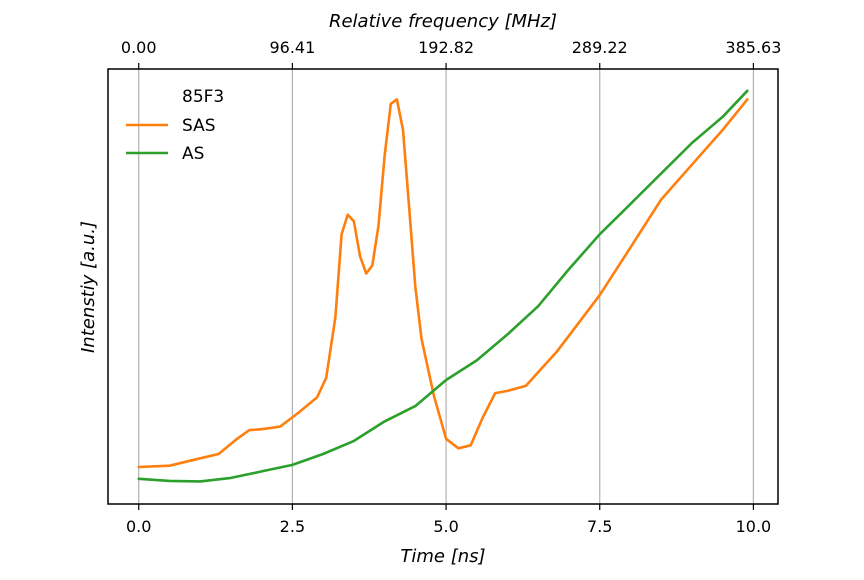 Image resolution: width=864 pixels, height=580 pixels. I want to click on y-axis-label: Intenstiy [a.u.], so click(88, 287).